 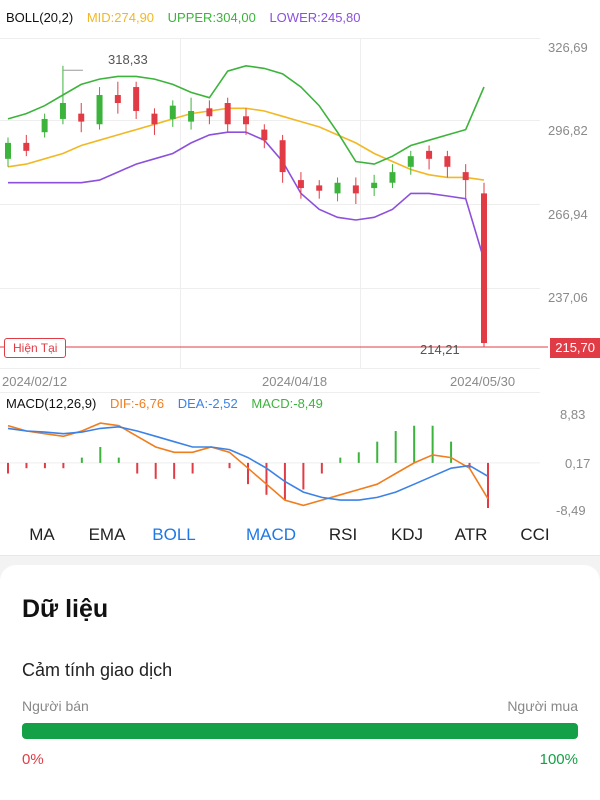 What do you see at coordinates (568, 130) in the screenshot?
I see `price-axis-label: 296,82` at bounding box center [568, 130].